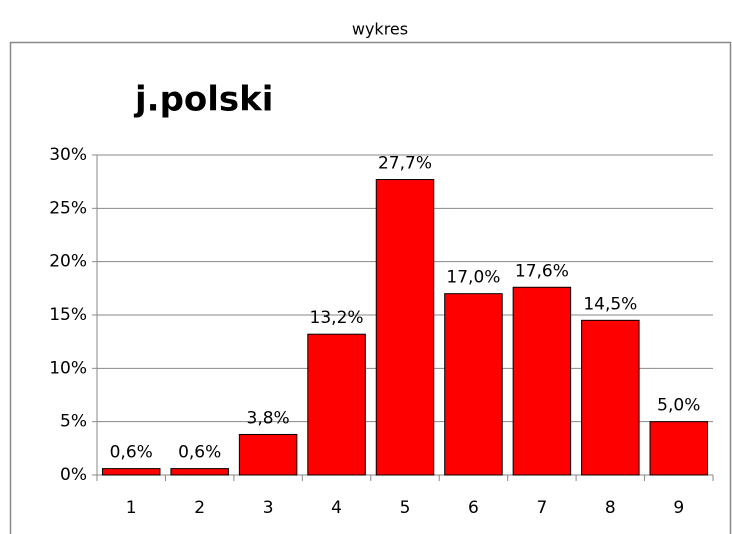  What do you see at coordinates (473, 508) in the screenshot?
I see `x-tick-label: 6` at bounding box center [473, 508].